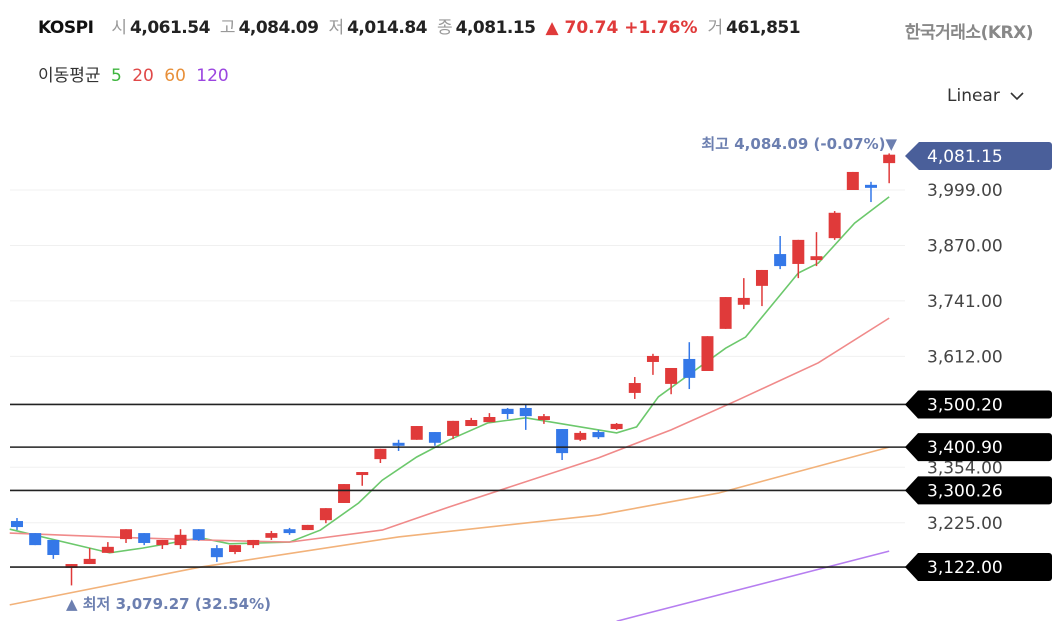 This screenshot has height=621, width=1061. What do you see at coordinates (965, 302) in the screenshot?
I see `y-tick-label: 3,741.00` at bounding box center [965, 302].